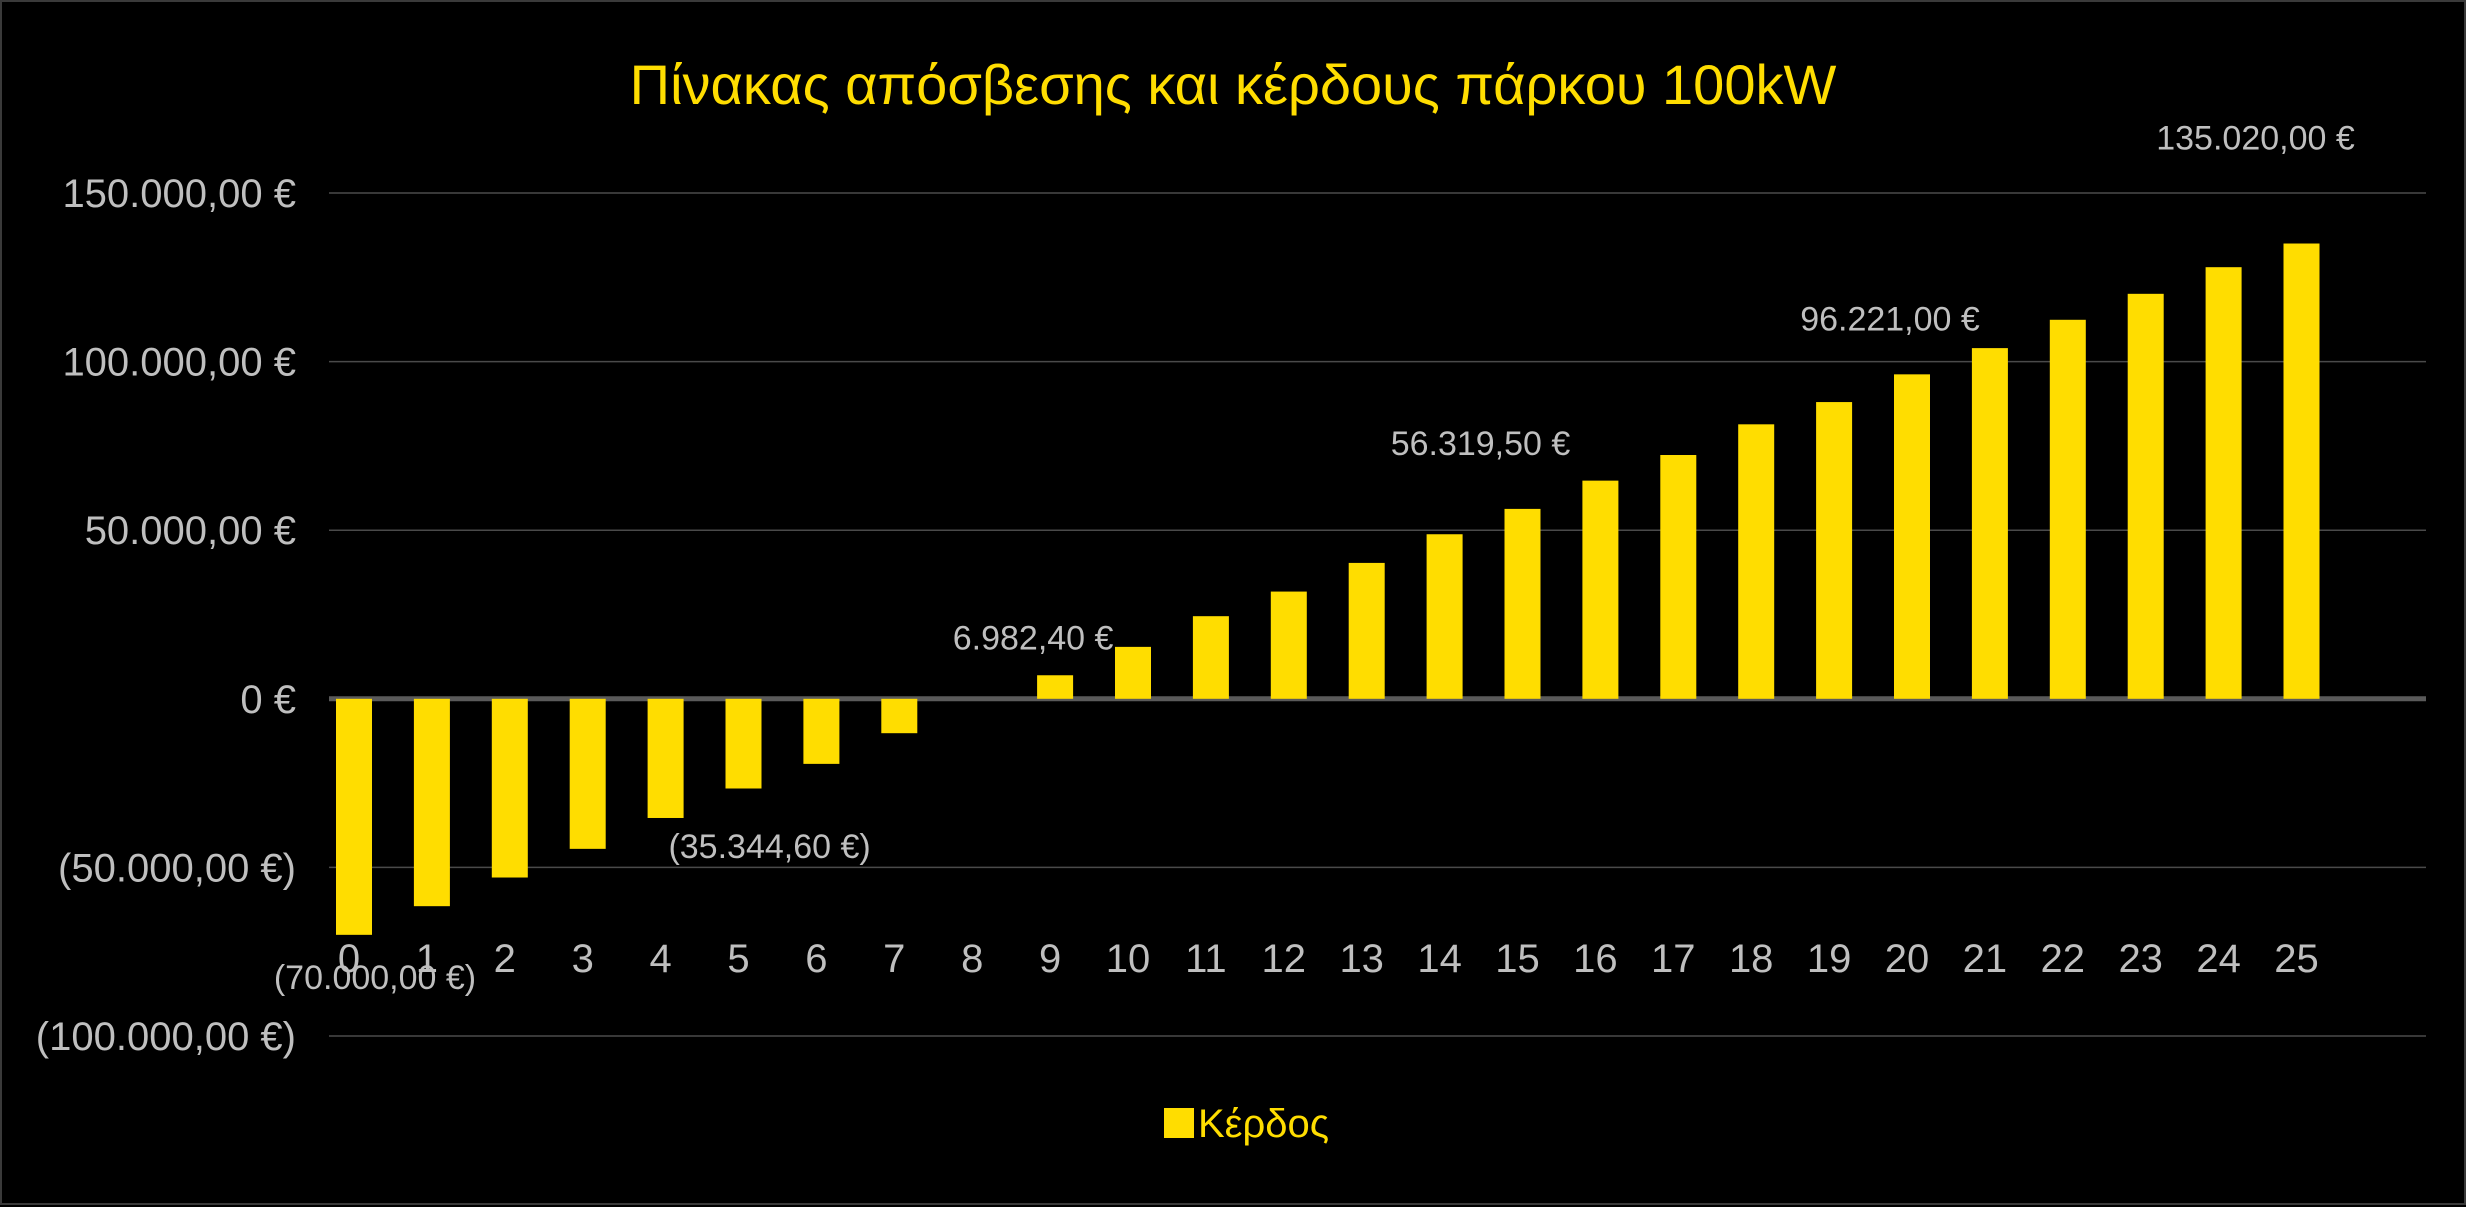 Image resolution: width=2466 pixels, height=1207 pixels. Describe the element at coordinates (505, 959) in the screenshot. I see `x-tick-label: 2` at that location.